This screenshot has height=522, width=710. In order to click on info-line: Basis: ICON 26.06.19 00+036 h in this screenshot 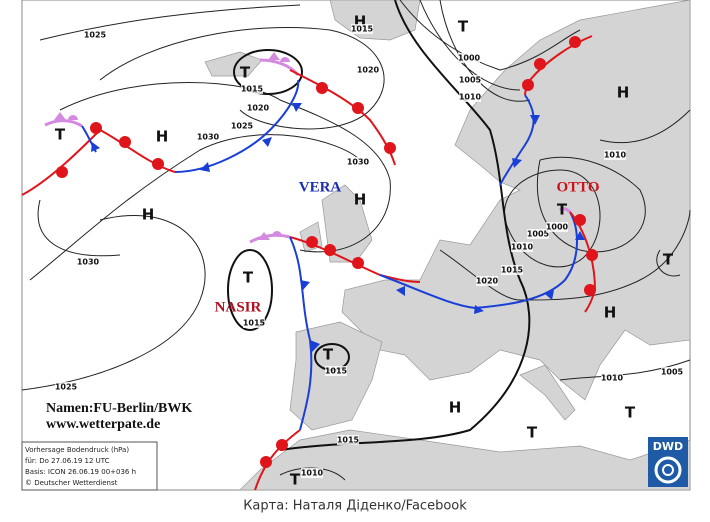, I will do `click(80, 472)`.